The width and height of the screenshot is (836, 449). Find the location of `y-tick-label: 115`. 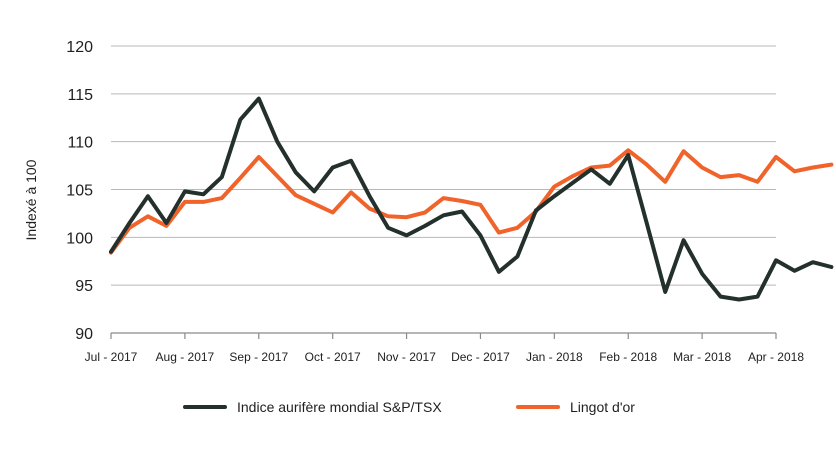

y-tick-label: 115 is located at coordinates (80, 95).